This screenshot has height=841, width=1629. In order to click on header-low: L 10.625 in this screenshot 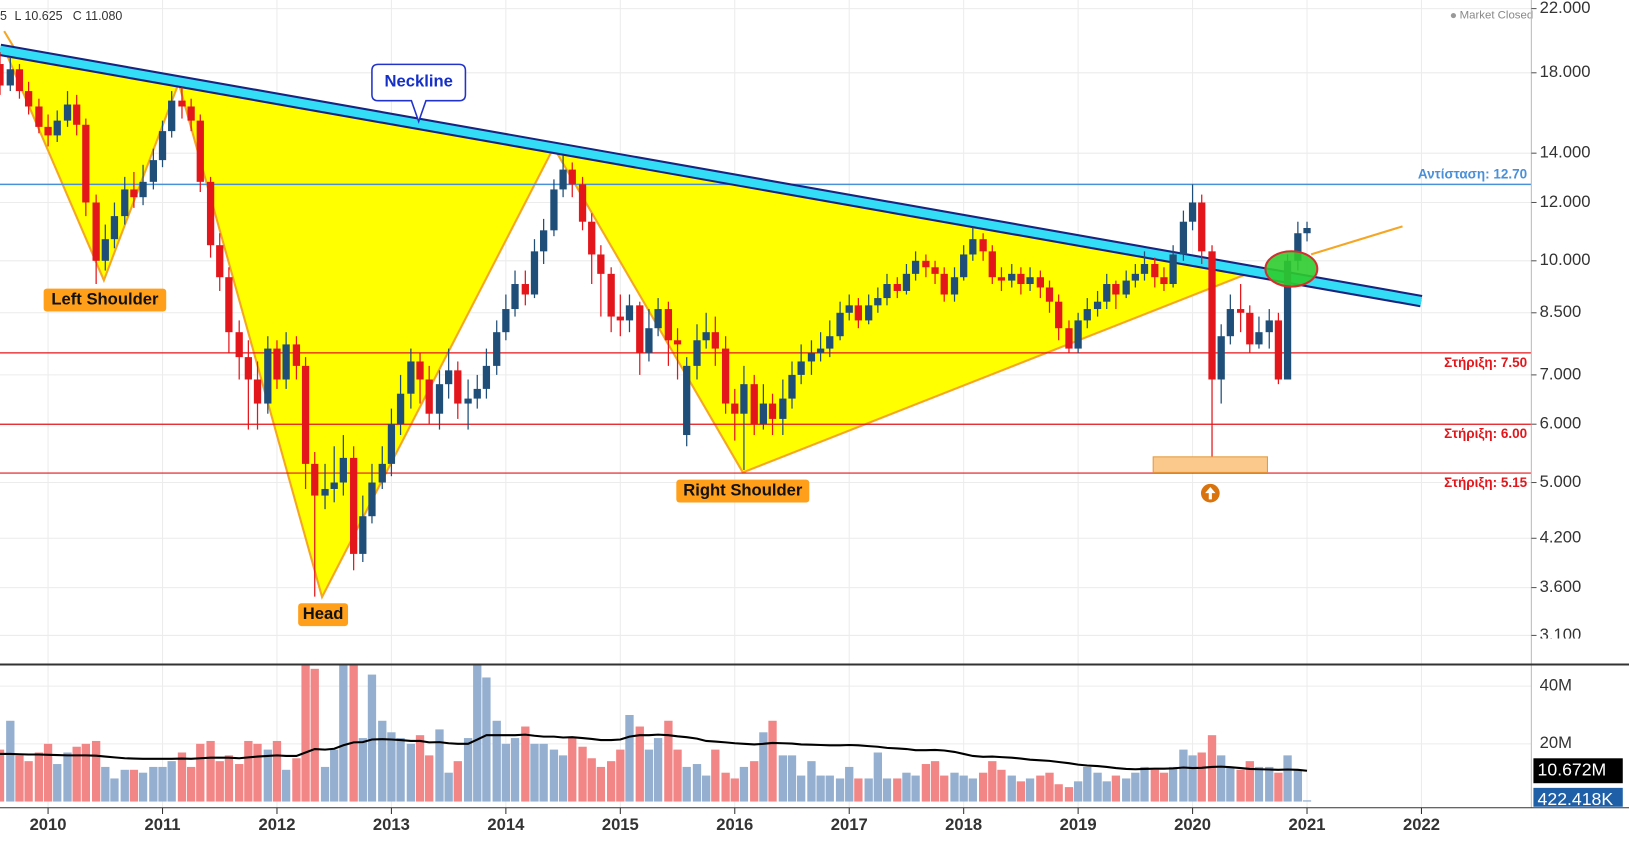, I will do `click(39, 16)`.